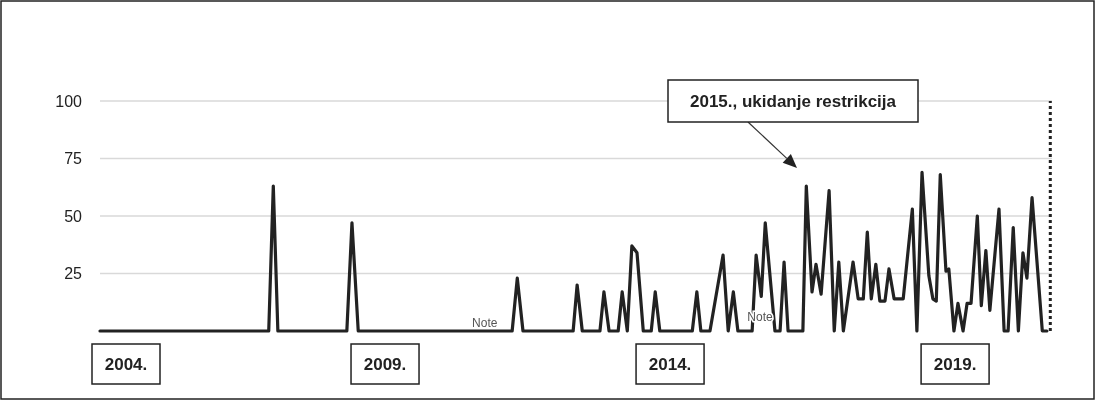 This screenshot has width=1096, height=401. Describe the element at coordinates (73, 159) in the screenshot. I see `y-tick-label: 75` at that location.